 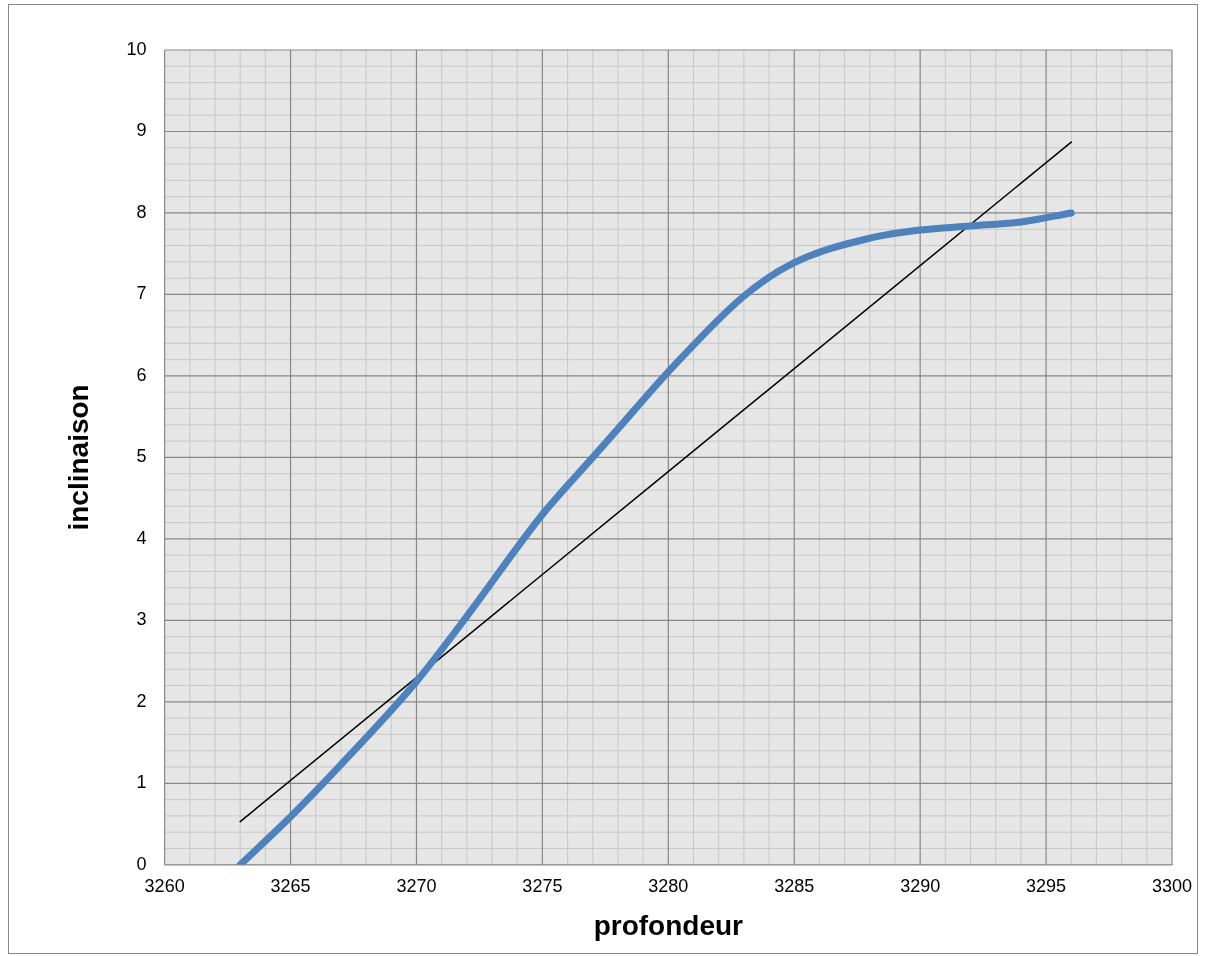 I want to click on x-tick-label: 3285, so click(x=794, y=885).